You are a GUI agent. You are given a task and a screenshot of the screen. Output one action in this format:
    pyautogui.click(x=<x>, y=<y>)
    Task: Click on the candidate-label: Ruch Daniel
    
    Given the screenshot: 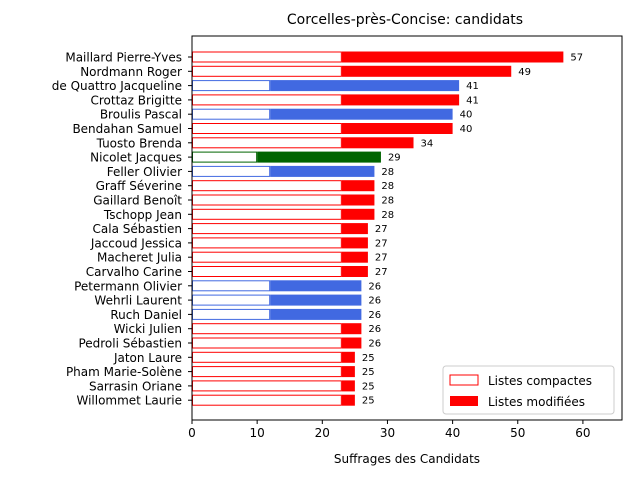 What is the action you would take?
    pyautogui.click(x=146, y=315)
    